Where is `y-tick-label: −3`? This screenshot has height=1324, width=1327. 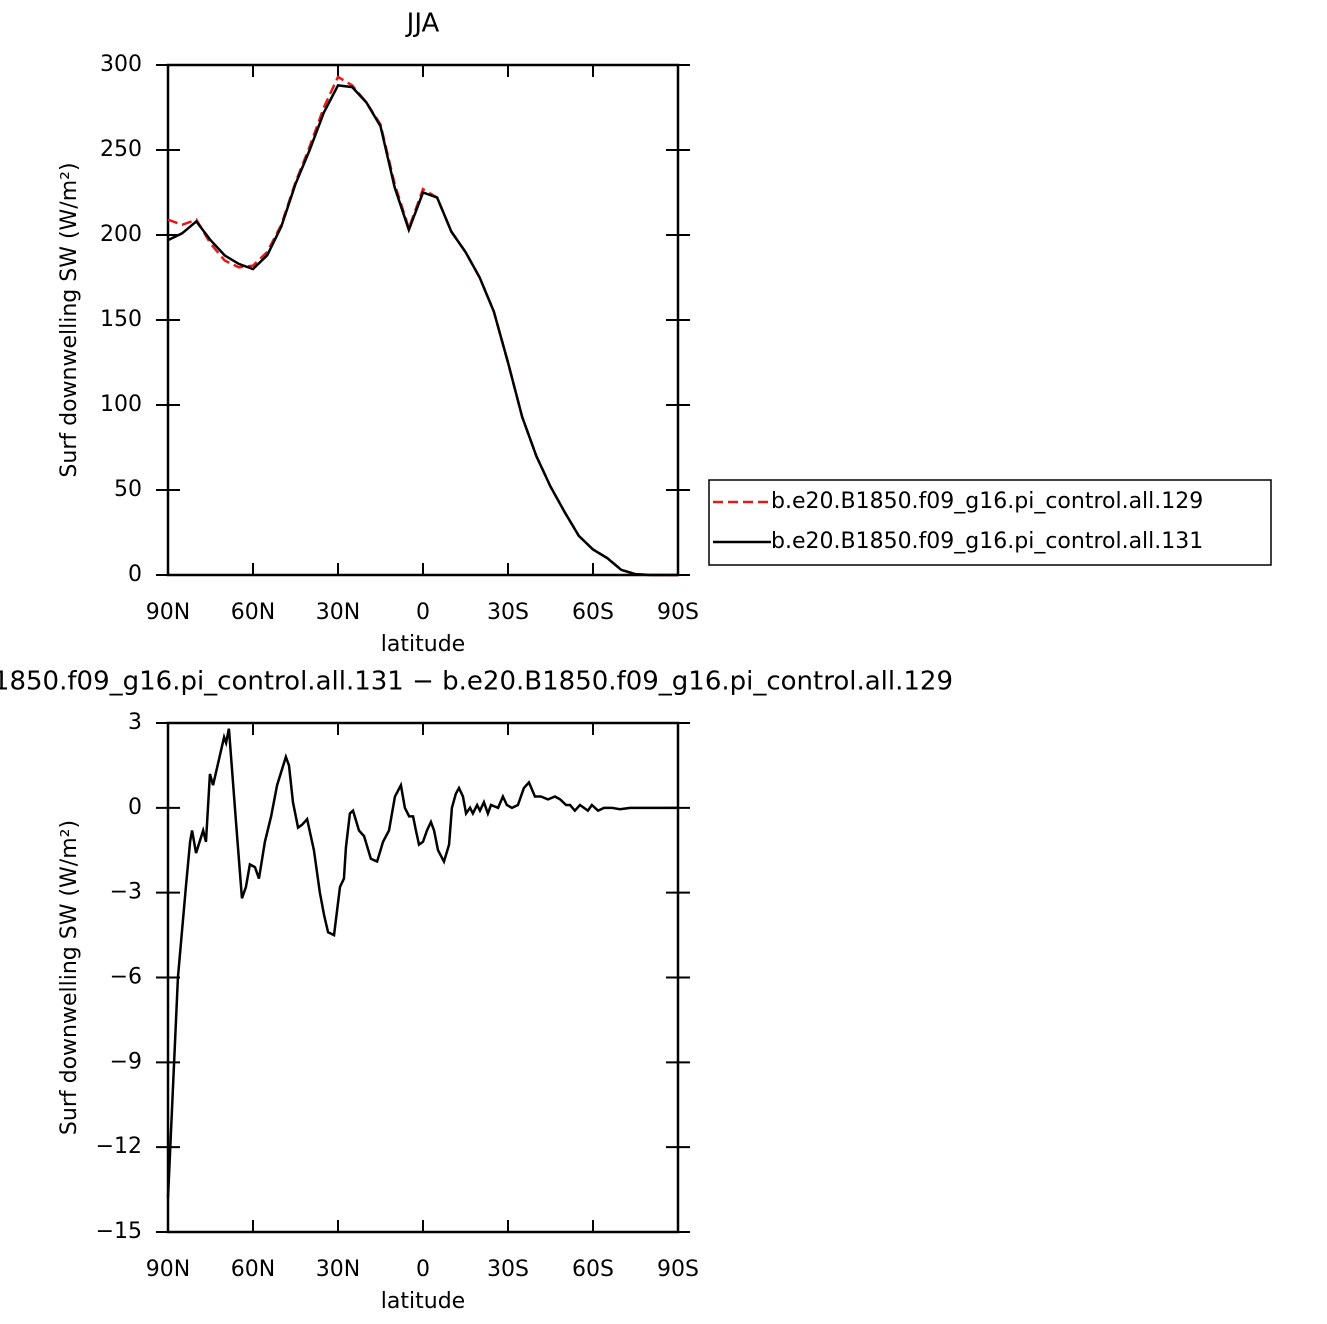 y-tick-label: −3 is located at coordinates (126, 892).